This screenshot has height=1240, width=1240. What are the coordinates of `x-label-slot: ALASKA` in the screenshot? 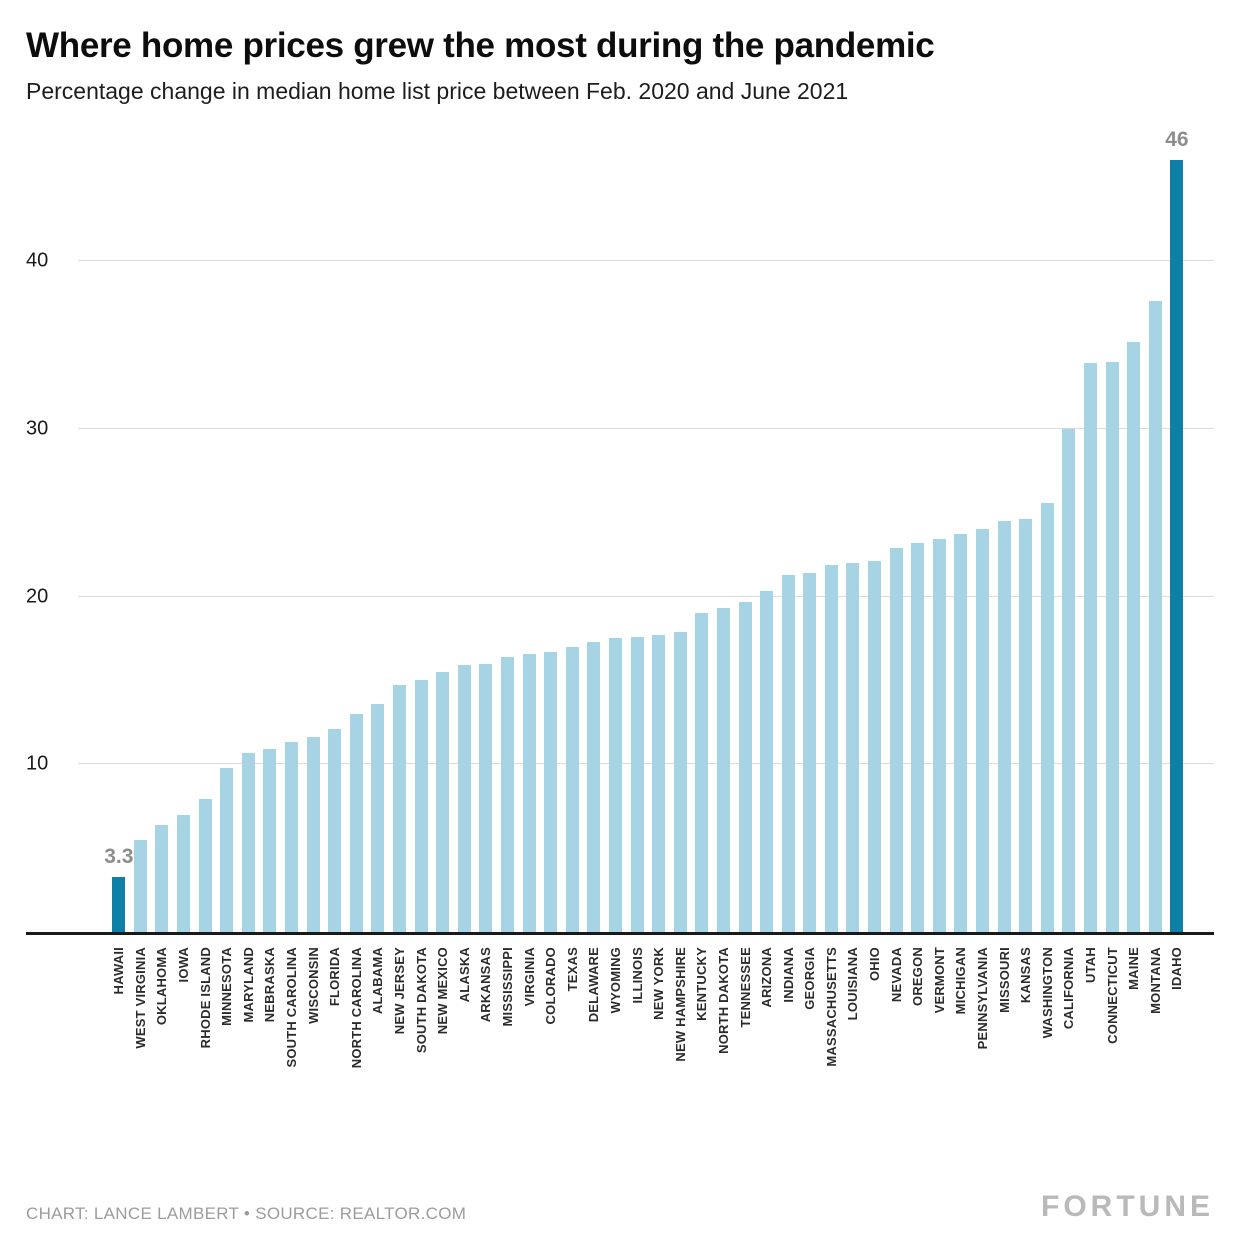 It's located at (465, 968).